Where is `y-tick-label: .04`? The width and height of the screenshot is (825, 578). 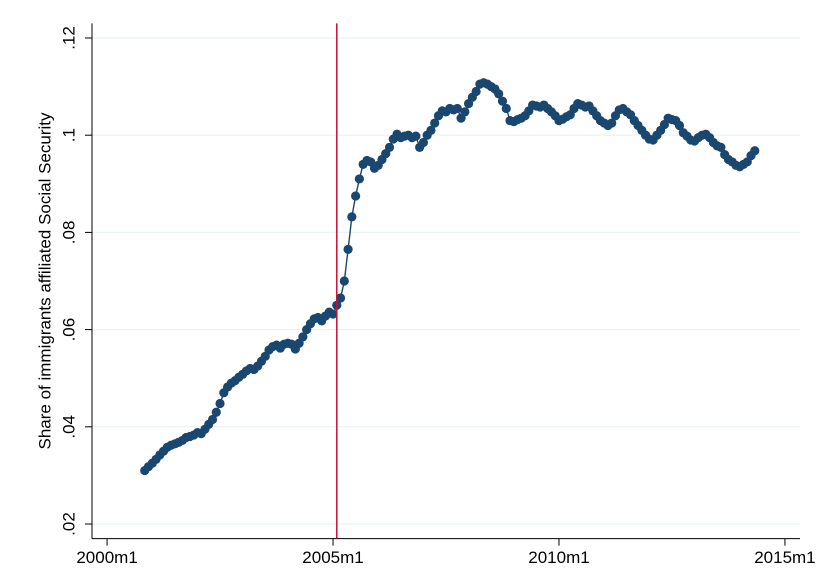 y-tick-label: .04 is located at coordinates (68, 427).